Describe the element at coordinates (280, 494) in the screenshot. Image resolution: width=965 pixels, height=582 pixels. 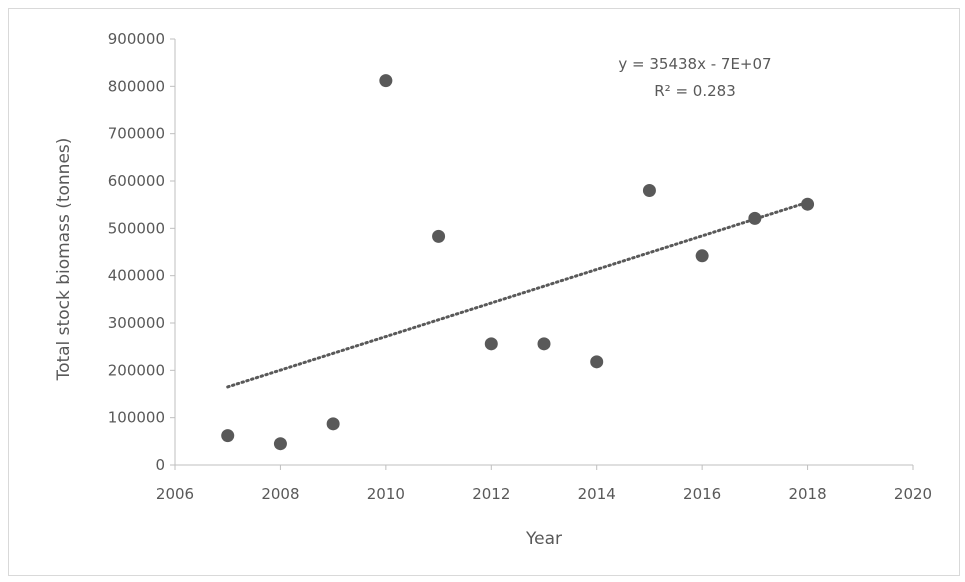
I see `x-tick-label: 2008` at that location.